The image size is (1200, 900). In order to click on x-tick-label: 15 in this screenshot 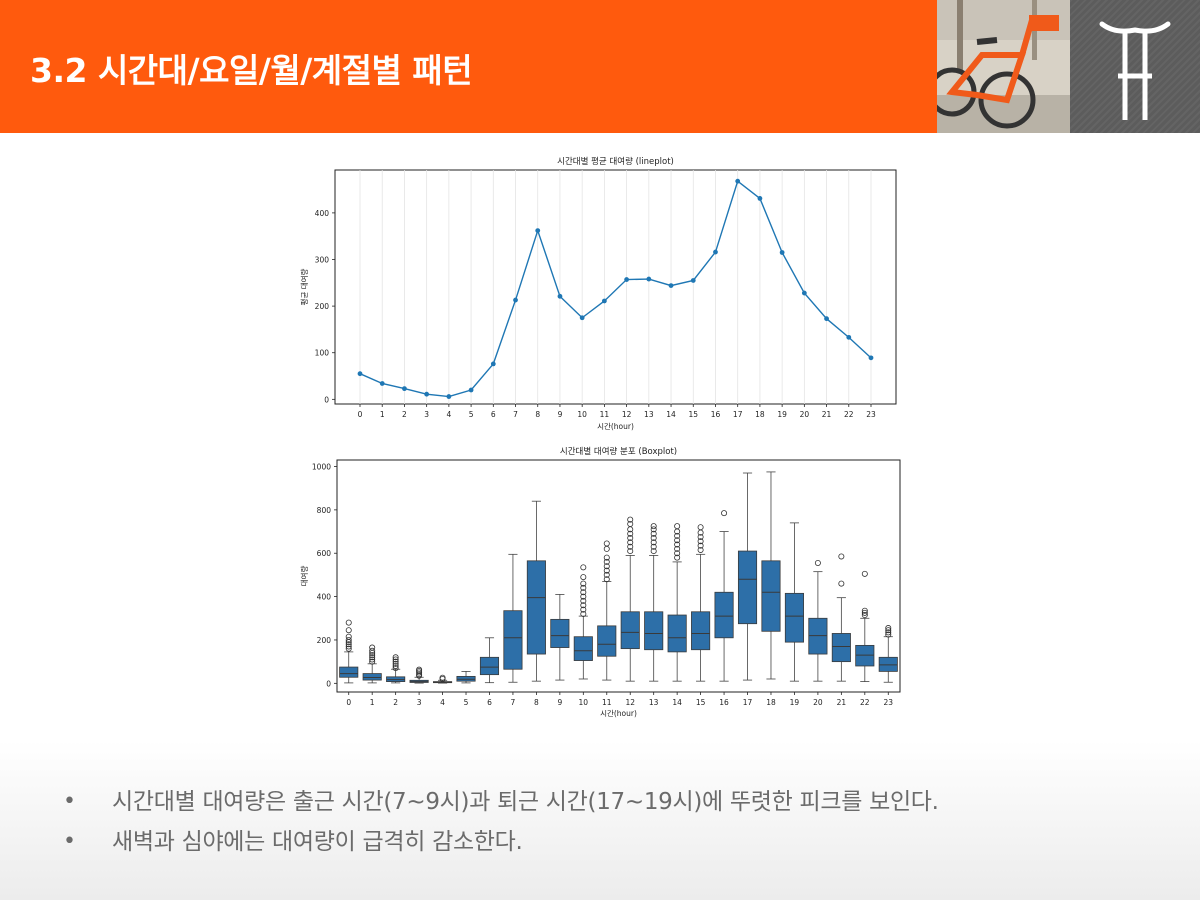, I will do `click(701, 702)`.